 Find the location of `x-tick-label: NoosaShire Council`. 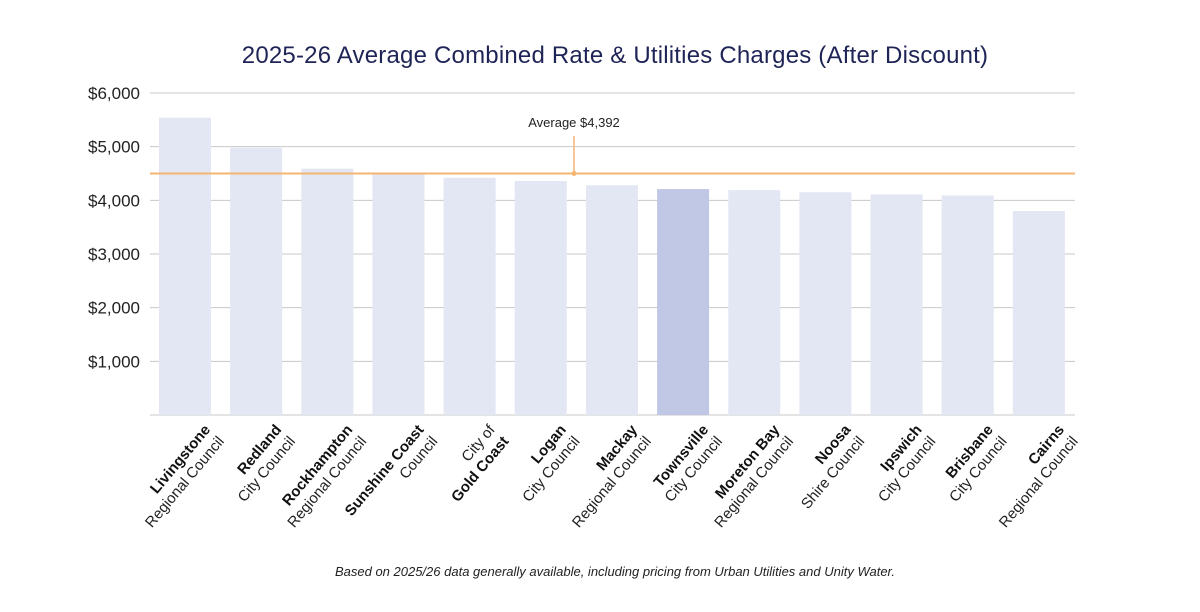

x-tick-label: NoosaShire Council is located at coordinates (826, 466).